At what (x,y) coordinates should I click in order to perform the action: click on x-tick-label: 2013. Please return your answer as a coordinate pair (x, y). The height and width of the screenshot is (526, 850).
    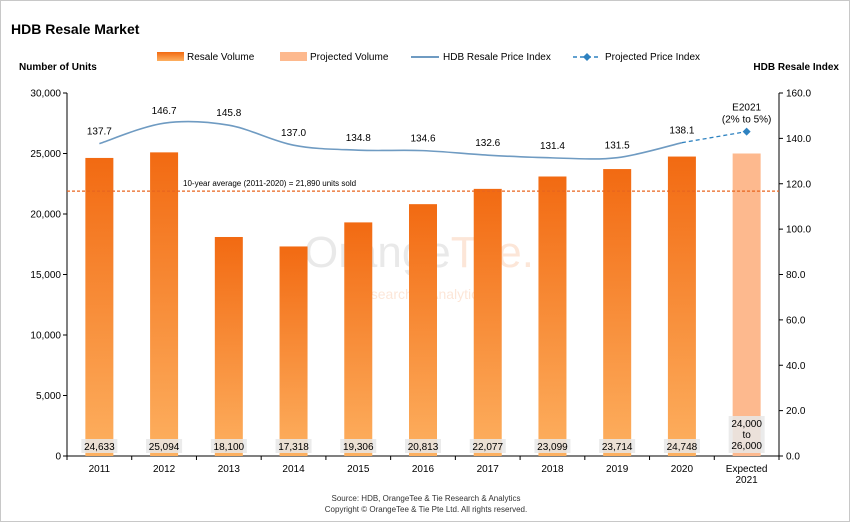
    Looking at the image, I should click on (229, 469).